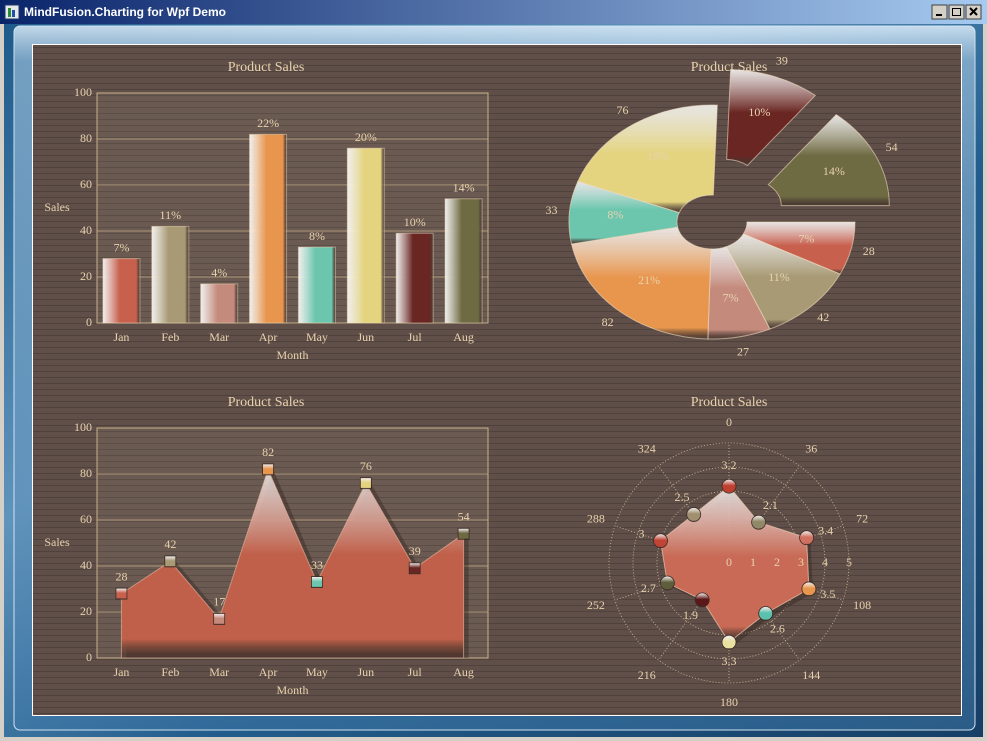 This screenshot has width=987, height=741. I want to click on angle-tick-label: 252, so click(596, 605).